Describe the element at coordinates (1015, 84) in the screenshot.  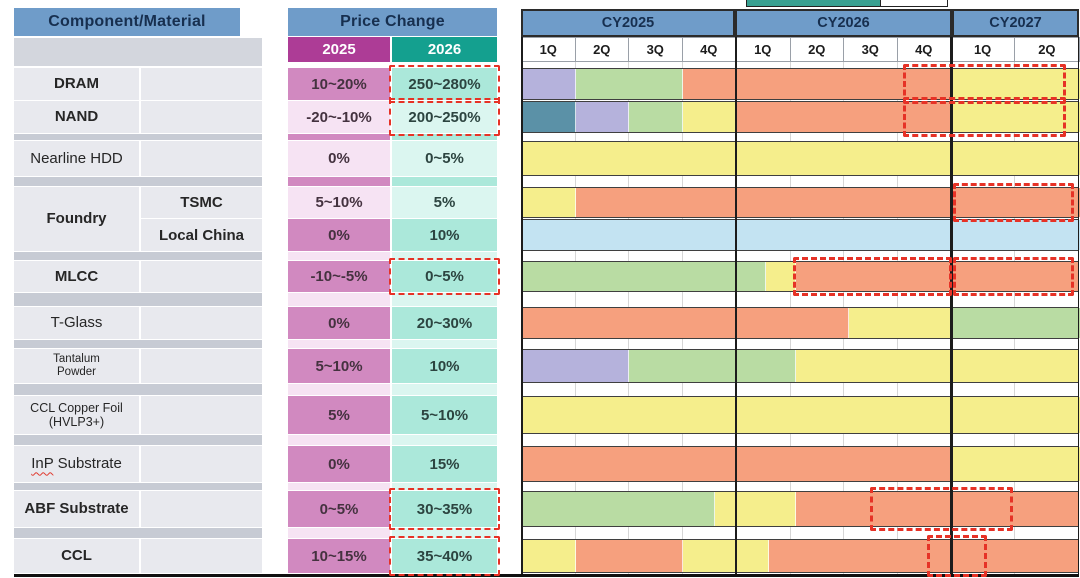
I see `segment-yellow-dram` at that location.